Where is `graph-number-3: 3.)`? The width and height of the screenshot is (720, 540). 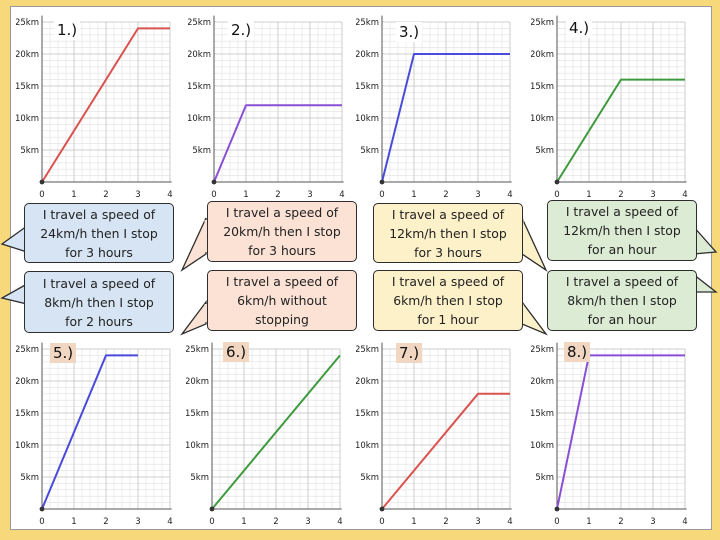 graph-number-3: 3.) is located at coordinates (409, 32).